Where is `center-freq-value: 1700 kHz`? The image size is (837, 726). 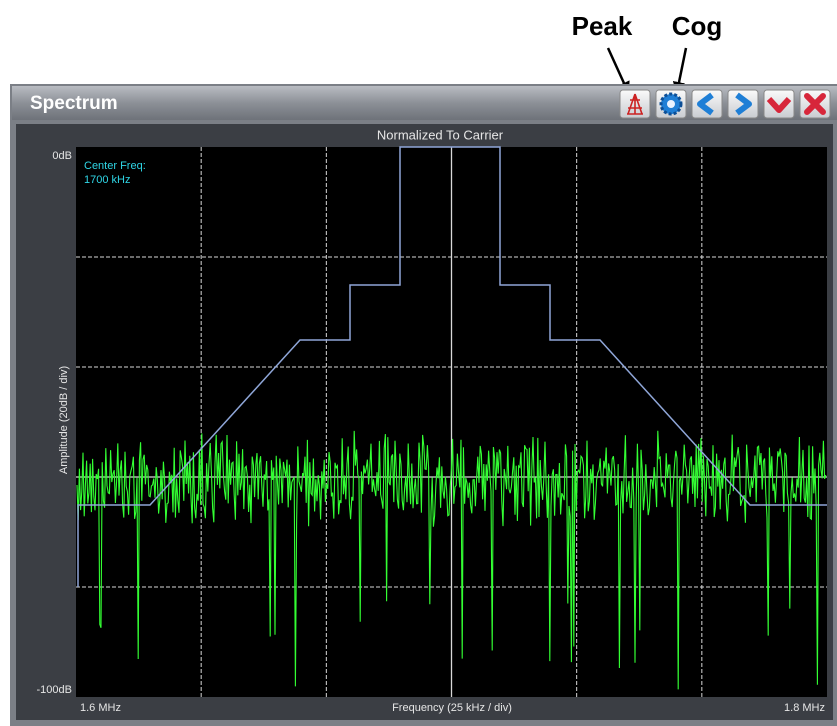
center-freq-value: 1700 kHz is located at coordinates (107, 180).